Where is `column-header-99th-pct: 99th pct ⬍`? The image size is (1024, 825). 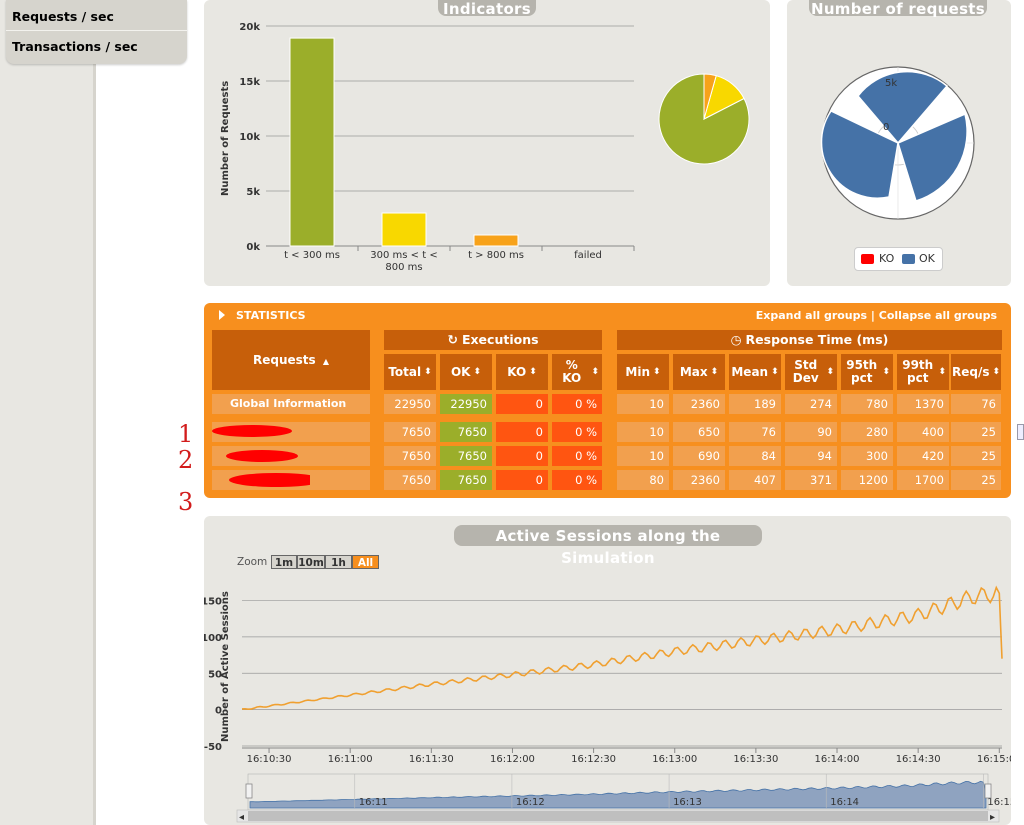
column-header-99th-pct: 99th pct ⬍ is located at coordinates (923, 372).